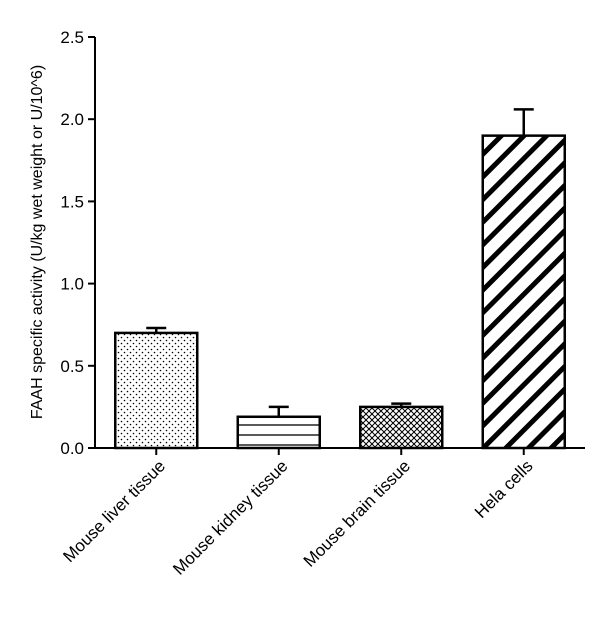 The height and width of the screenshot is (630, 600). Describe the element at coordinates (504, 489) in the screenshot. I see `x-tick-label: Hela cells` at that location.